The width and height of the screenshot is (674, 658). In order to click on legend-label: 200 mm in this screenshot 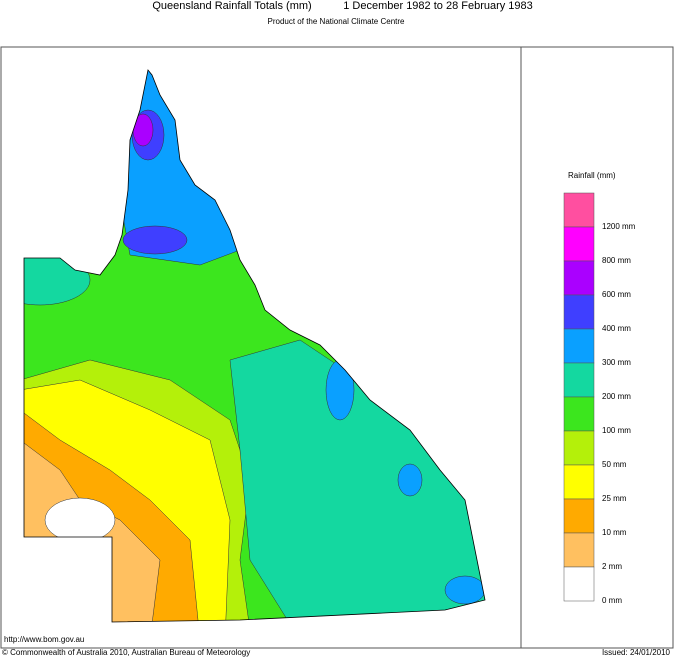, I will do `click(616, 396)`.